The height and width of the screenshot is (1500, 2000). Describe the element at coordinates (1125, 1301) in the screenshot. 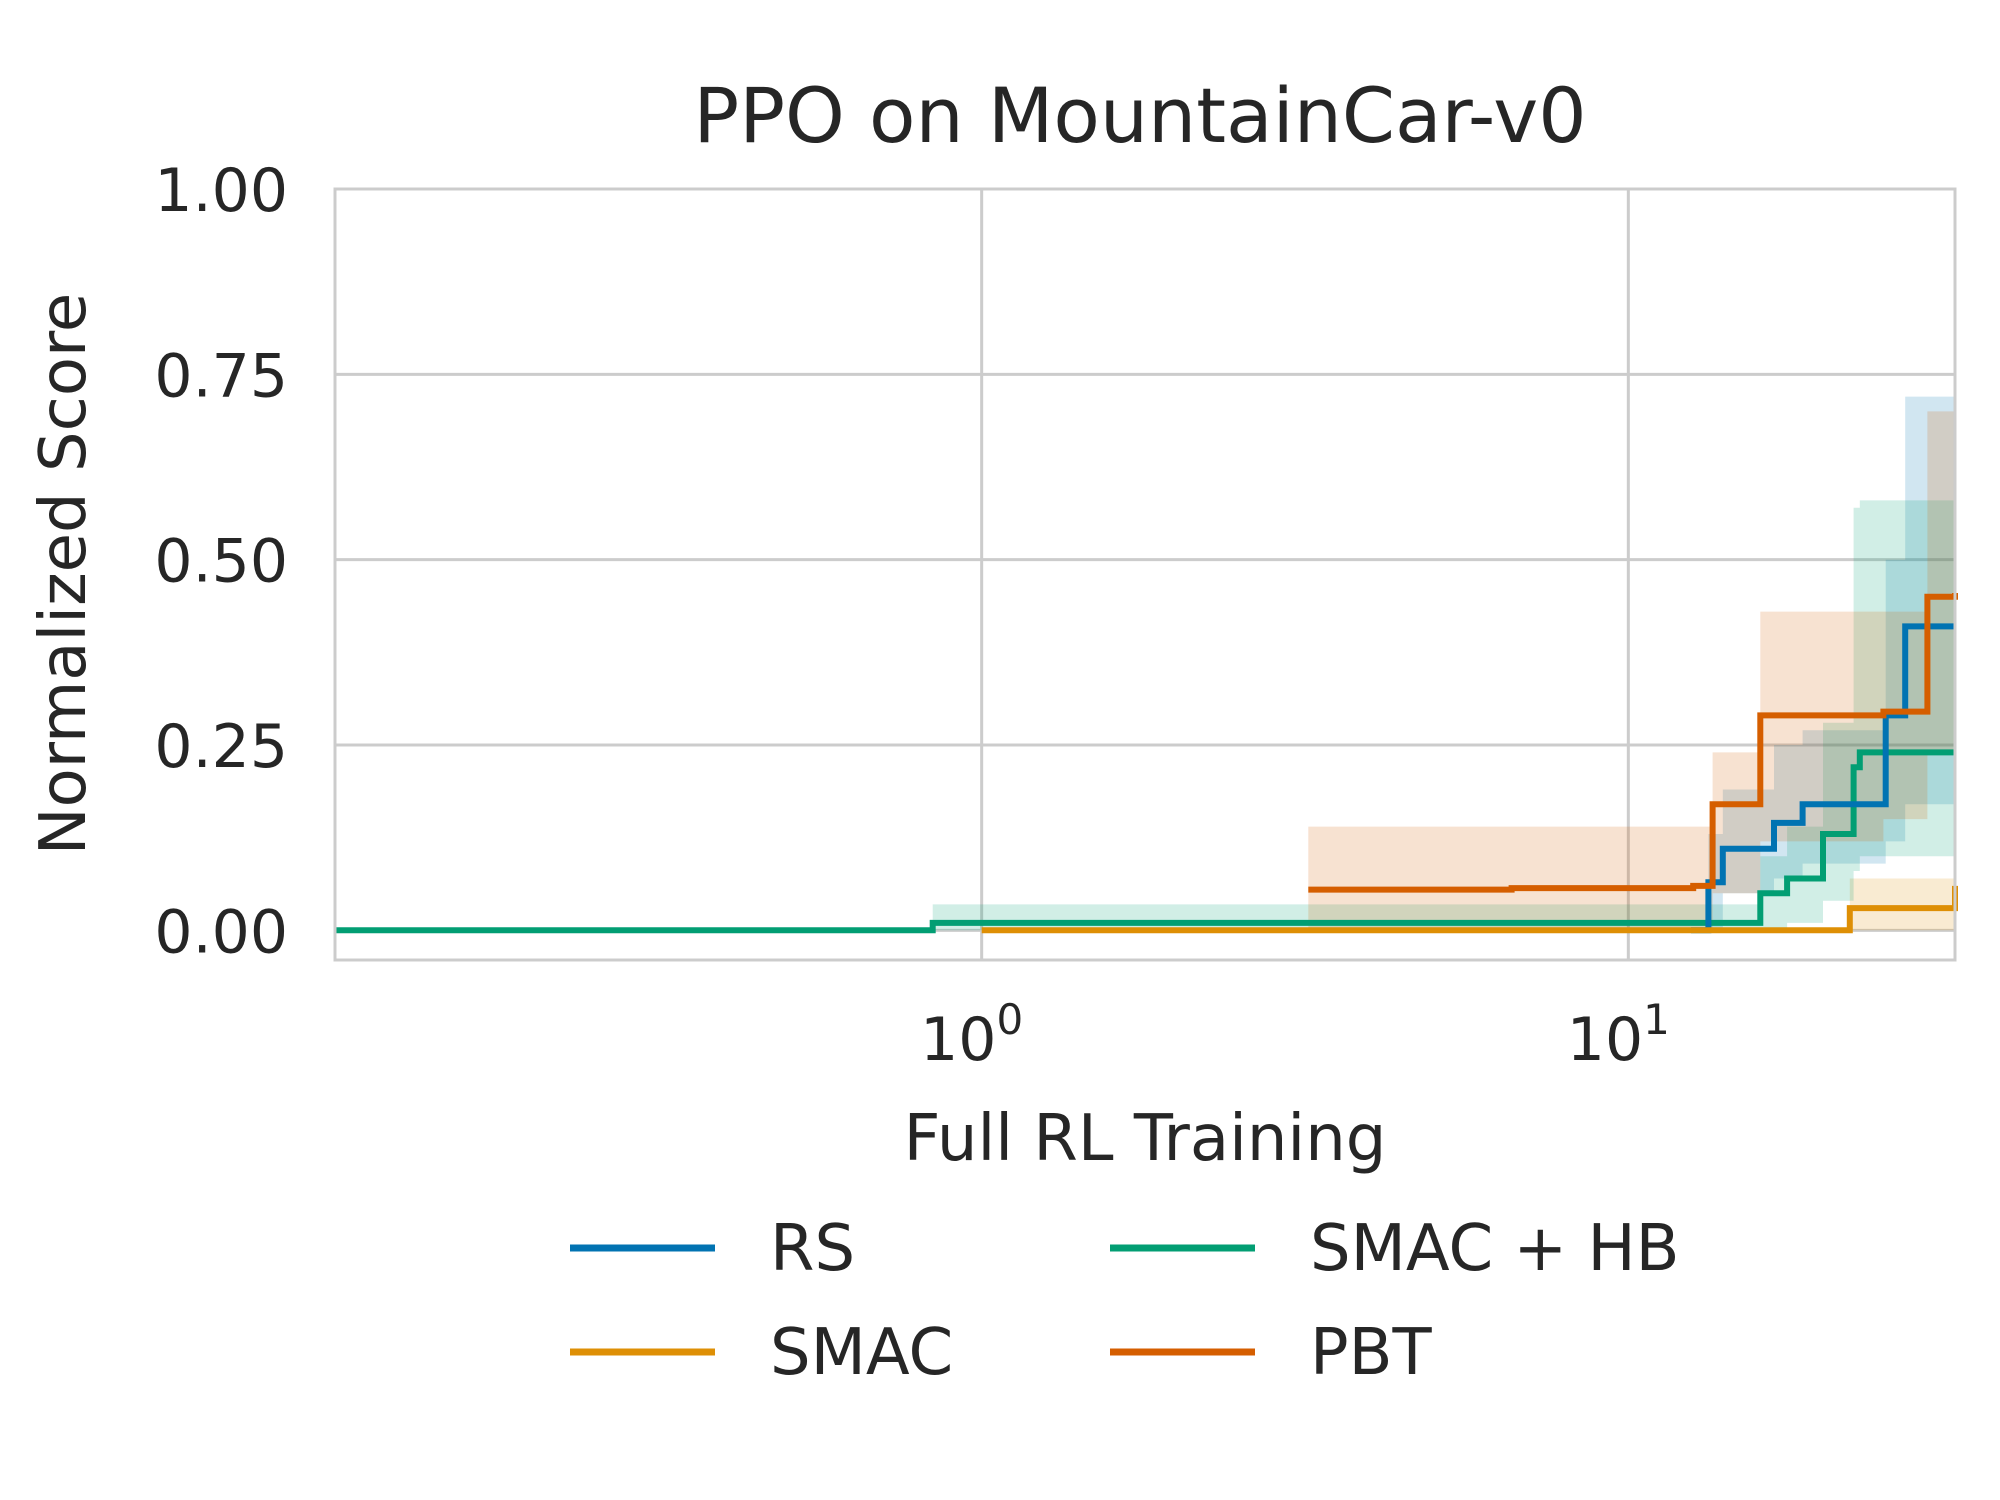

I see `legend: RS SMAC SMAC + HB PBT` at that location.